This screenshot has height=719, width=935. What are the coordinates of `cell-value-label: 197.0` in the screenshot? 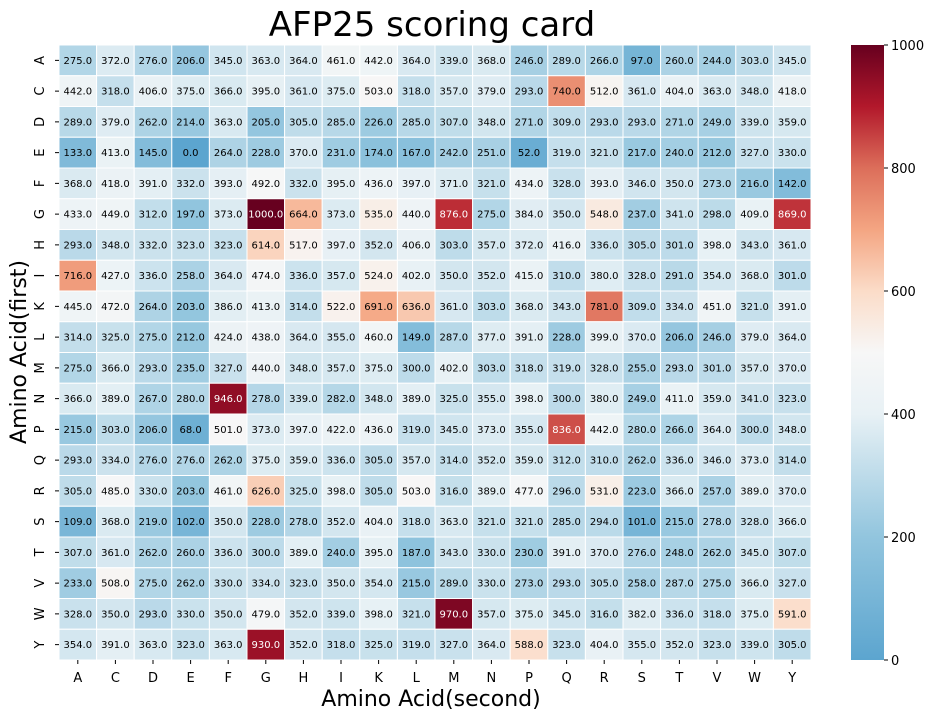 It's located at (190, 215).